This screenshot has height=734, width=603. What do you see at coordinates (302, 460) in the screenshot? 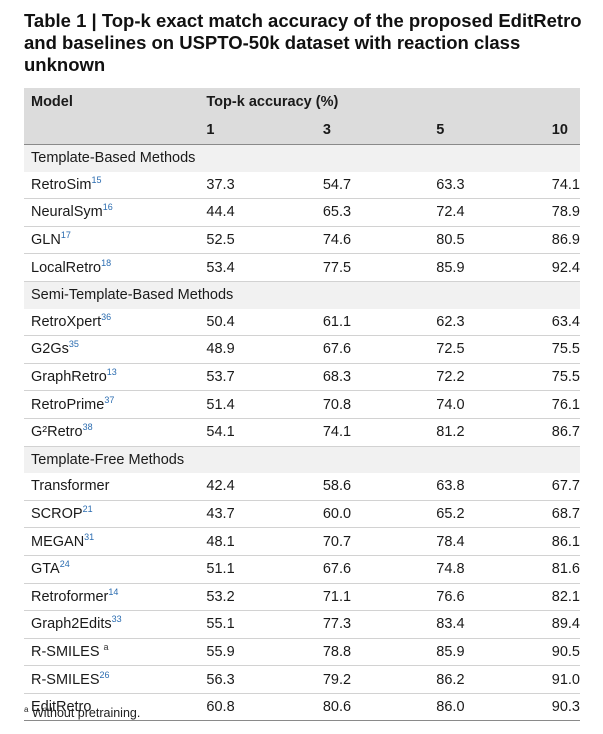
I see `group-name: Template-Free Methods` at bounding box center [302, 460].